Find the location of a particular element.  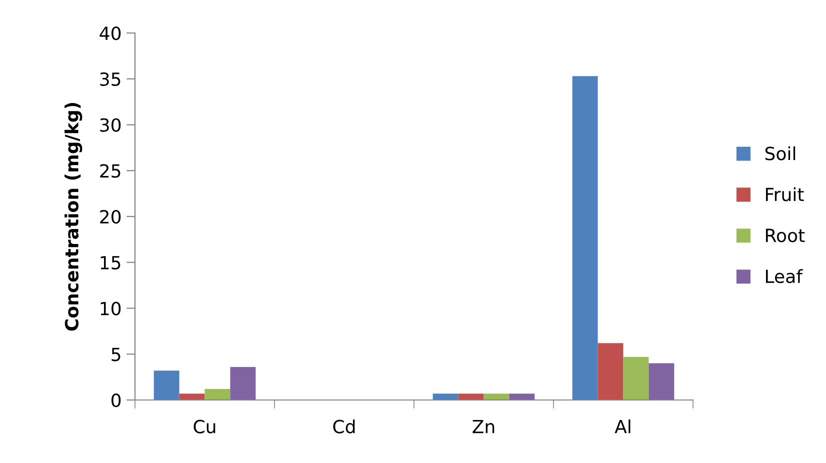

y-tick-label: 35 is located at coordinates (110, 79).